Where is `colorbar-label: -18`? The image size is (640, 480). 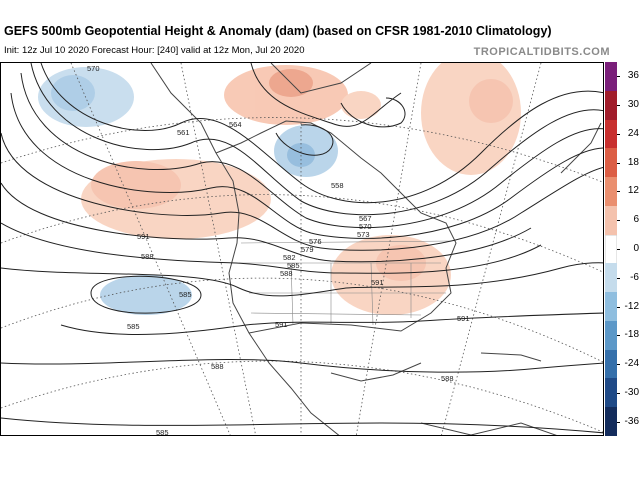
colorbar-label: -18 is located at coordinates (631, 335).